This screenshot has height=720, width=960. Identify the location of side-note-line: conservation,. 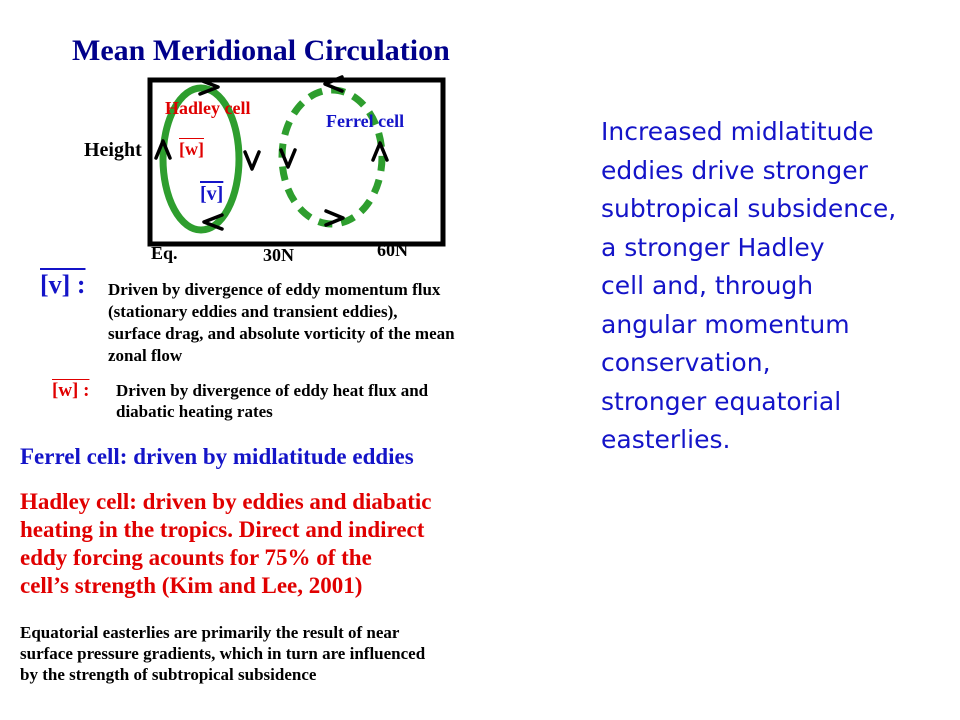
(686, 362).